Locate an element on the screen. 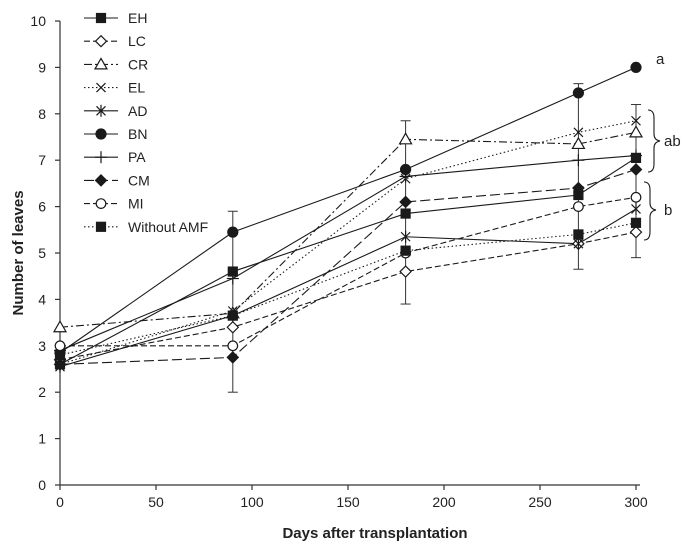 Image resolution: width=695 pixels, height=548 pixels. legend-label: AD is located at coordinates (137, 111).